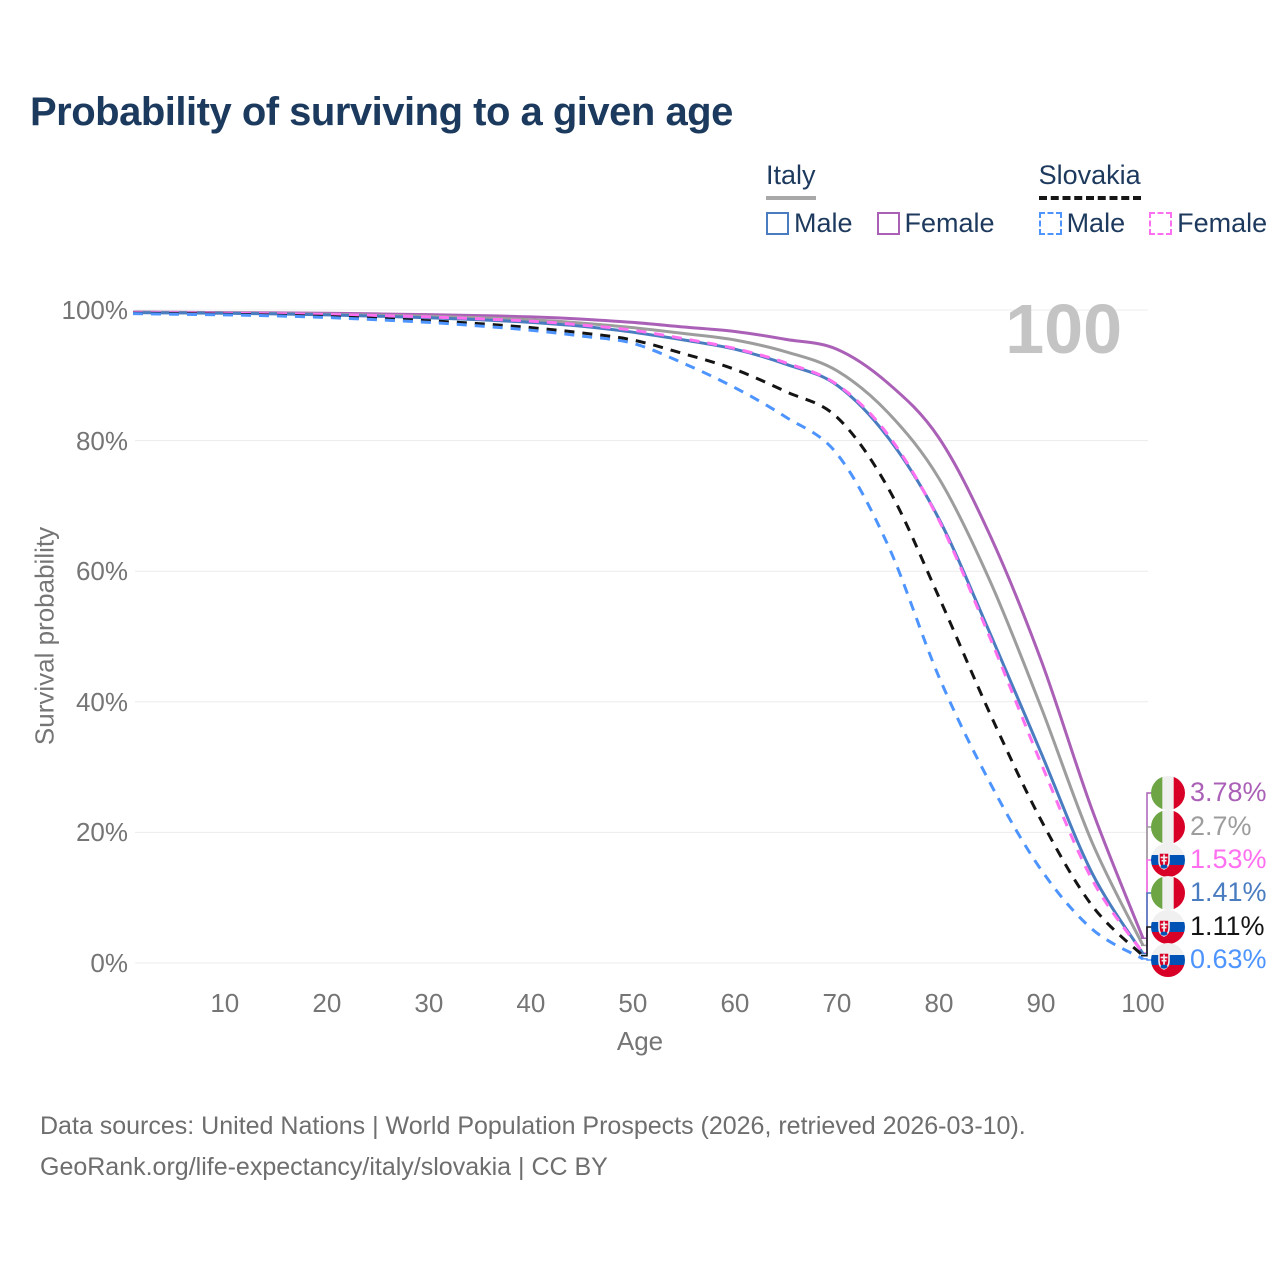  I want to click on legend-item-slovakia-female: Female, so click(1208, 223).